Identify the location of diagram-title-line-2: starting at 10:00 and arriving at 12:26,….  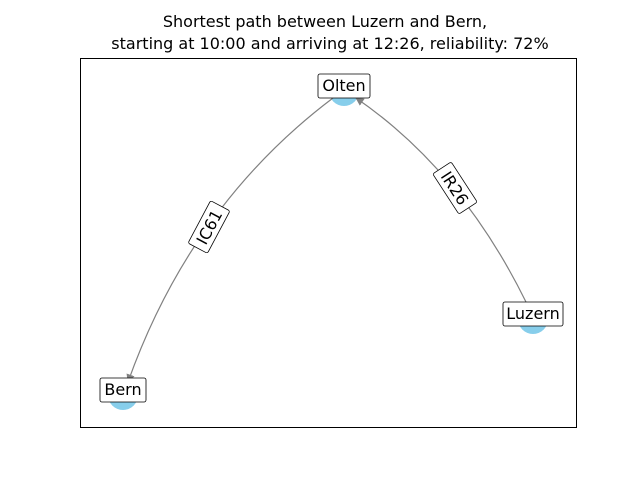
(329, 43).